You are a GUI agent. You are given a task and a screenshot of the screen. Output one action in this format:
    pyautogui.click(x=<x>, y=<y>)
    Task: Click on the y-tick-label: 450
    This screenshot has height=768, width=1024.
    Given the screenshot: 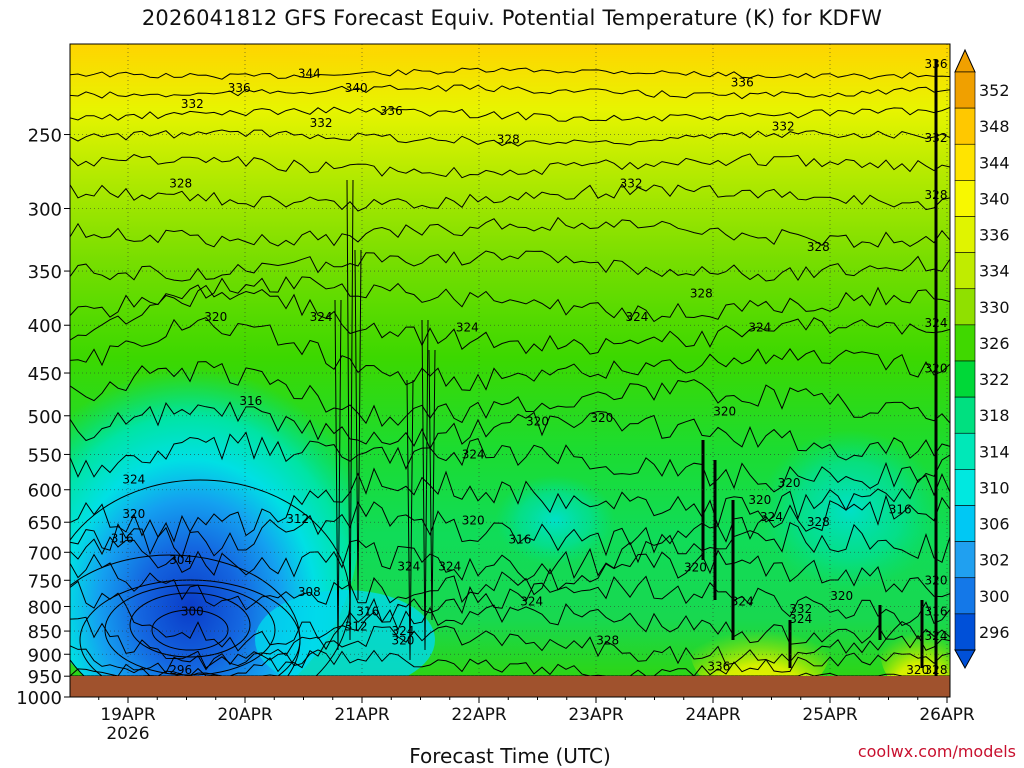 What is the action you would take?
    pyautogui.click(x=45, y=374)
    